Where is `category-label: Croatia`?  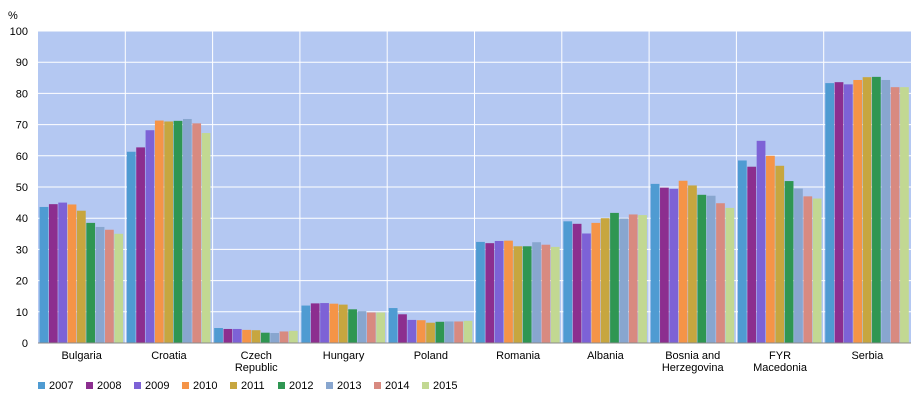 category-label: Croatia is located at coordinates (169, 356).